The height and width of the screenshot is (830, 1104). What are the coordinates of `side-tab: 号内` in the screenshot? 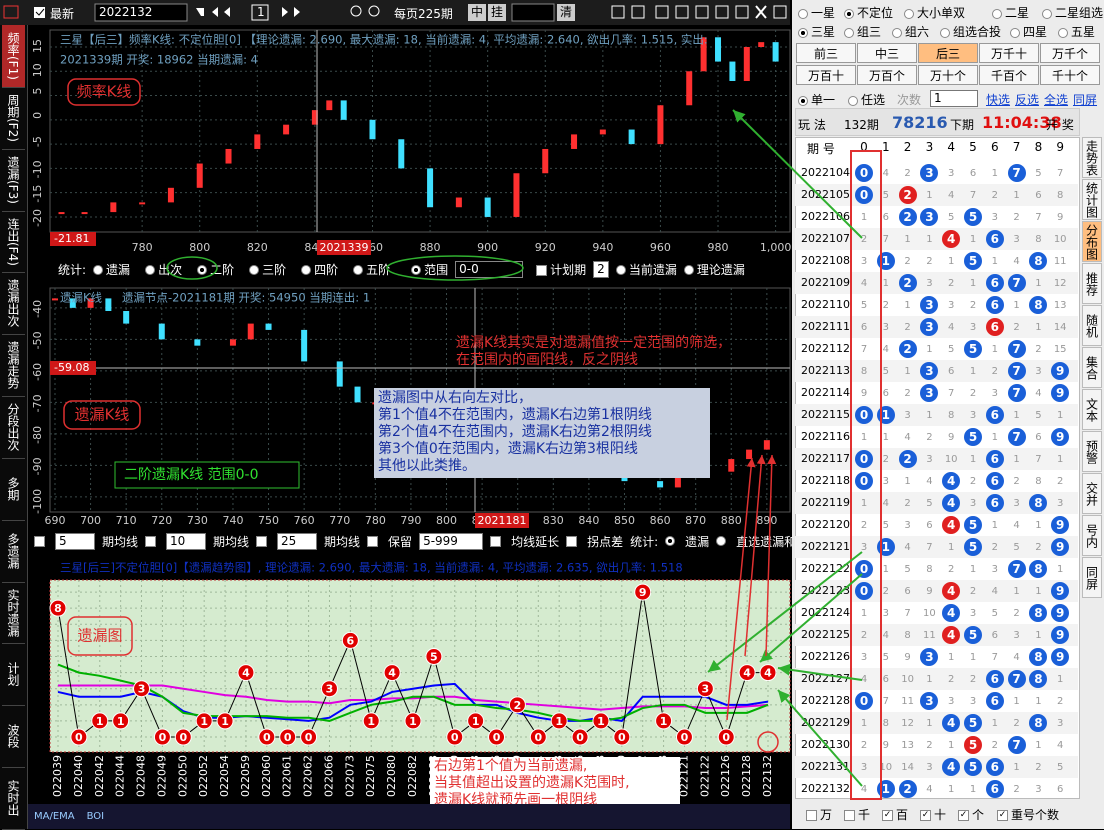 It's located at (1092, 535).